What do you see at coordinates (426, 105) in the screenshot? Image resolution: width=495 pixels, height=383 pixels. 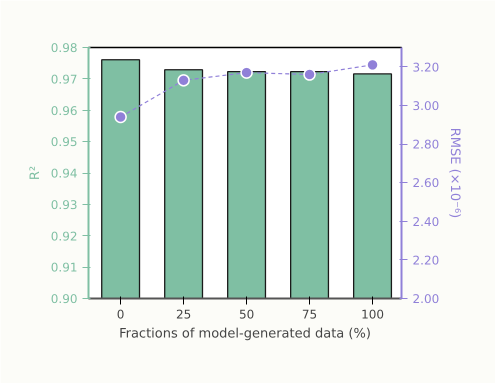 I see `y2-tick-label: 3.00` at bounding box center [426, 105].